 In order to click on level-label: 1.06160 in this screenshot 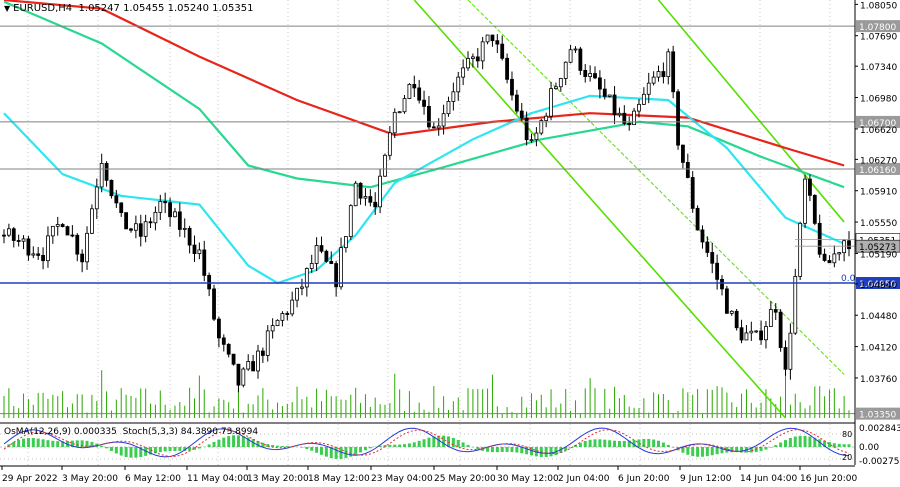, I will do `click(877, 171)`.